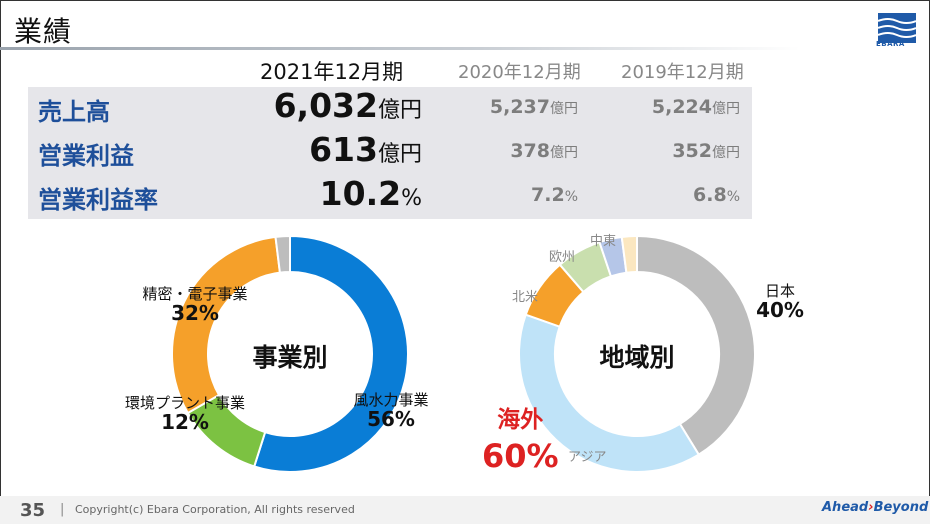  Describe the element at coordinates (671, 151) in the screenshot. I see `op-profit-prev2: 352億円` at that location.